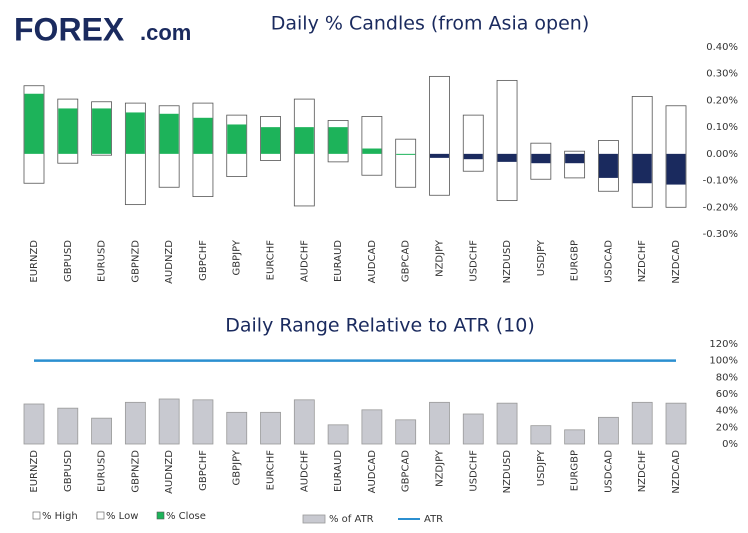  I want to click on y-tick-label: 120%, so click(723, 344).